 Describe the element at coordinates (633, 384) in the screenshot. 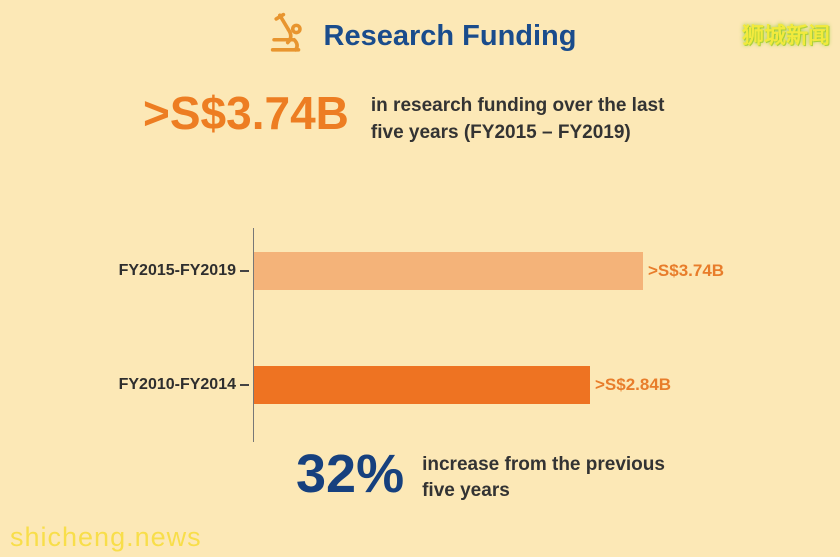

I see `bar-value-label: >S$2.84B` at that location.